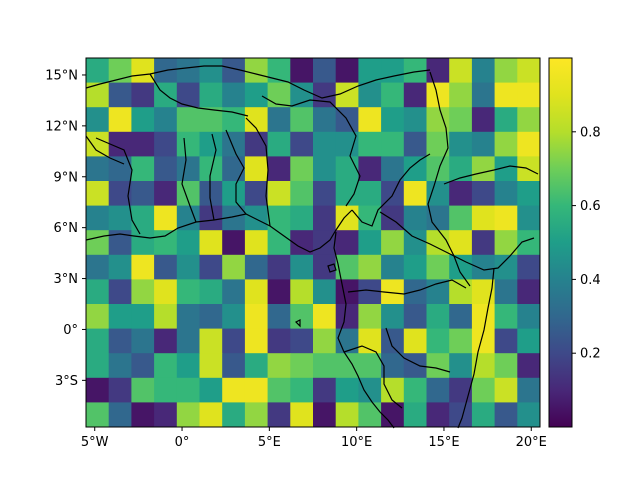 Image resolution: width=640 pixels, height=480 pixels. What do you see at coordinates (182, 442) in the screenshot?
I see `x-tick-label: 0°` at bounding box center [182, 442].